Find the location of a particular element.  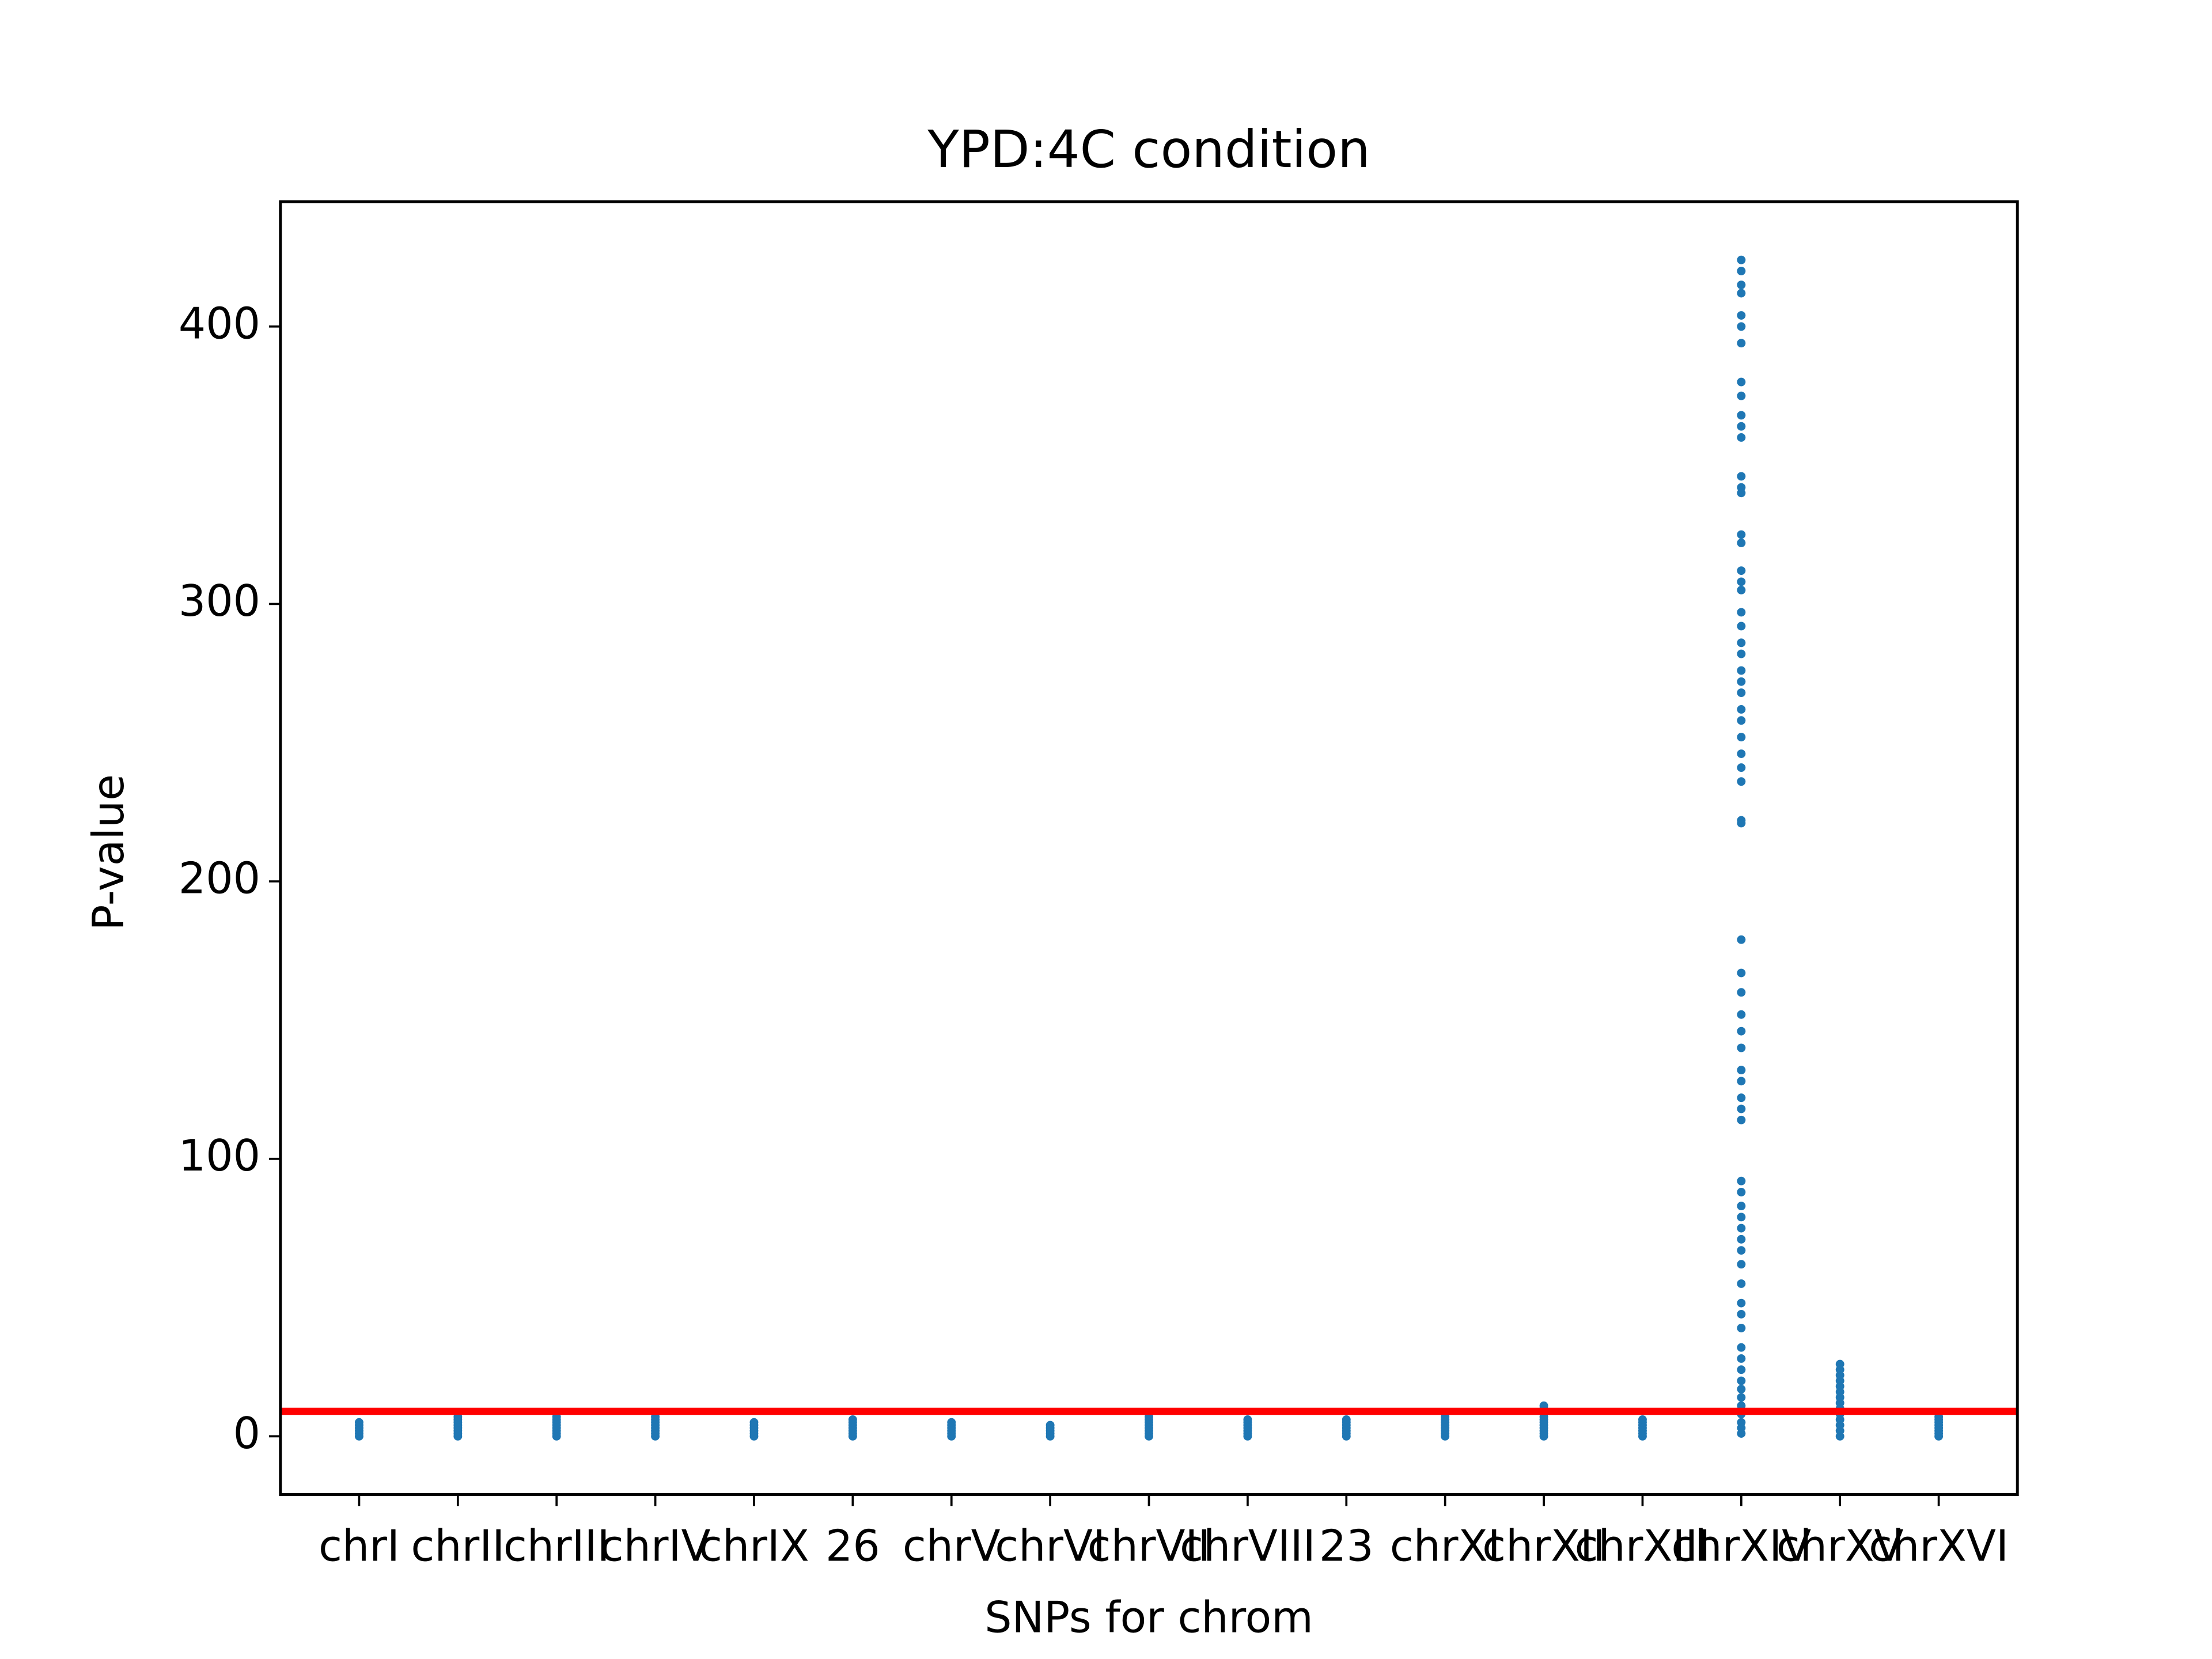

x-tick-label: chrVIII is located at coordinates (1248, 1546).